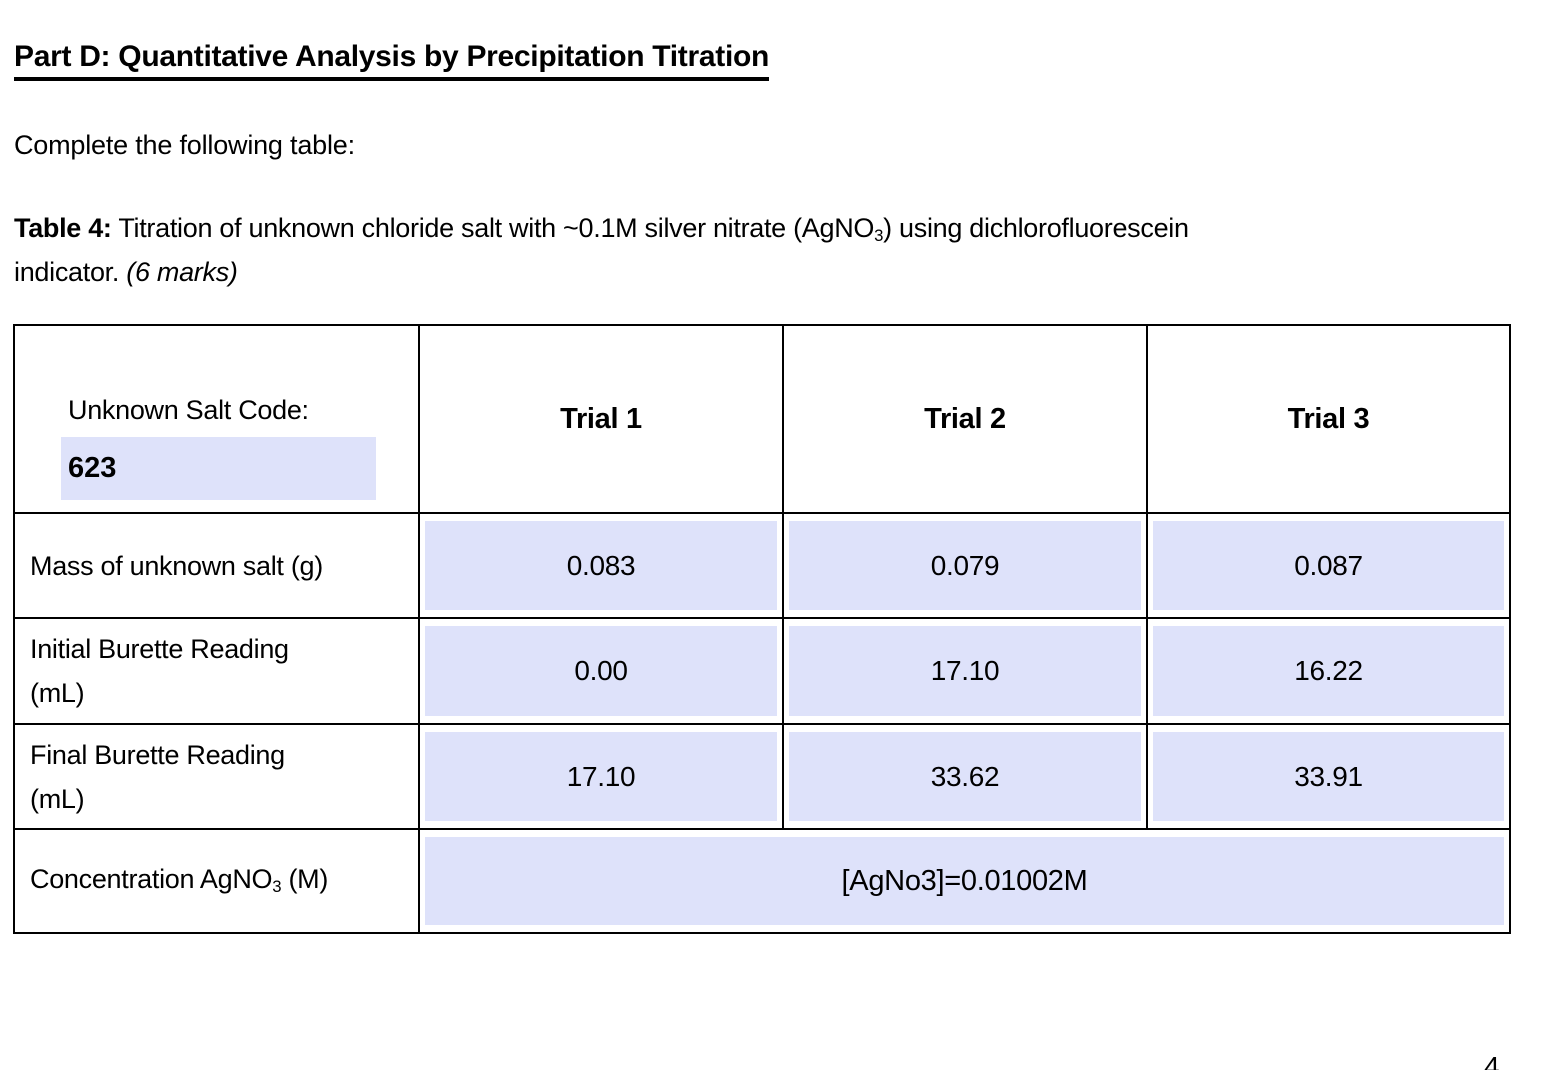 The height and width of the screenshot is (1070, 1564). I want to click on page-number: 4, so click(1492, 1060).